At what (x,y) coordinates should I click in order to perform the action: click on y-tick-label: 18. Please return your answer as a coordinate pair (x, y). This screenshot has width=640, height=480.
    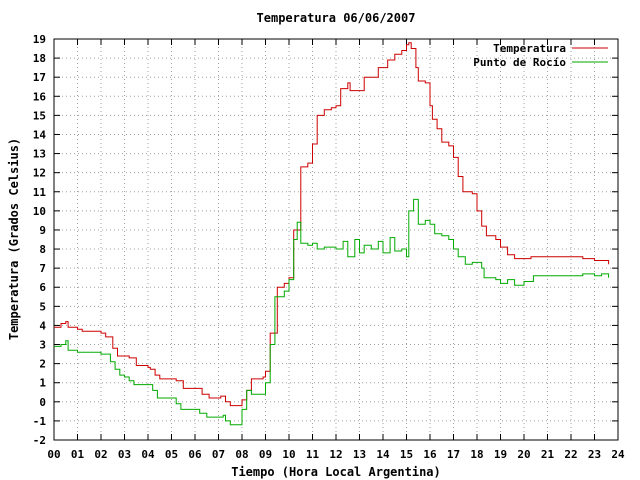
    Looking at the image, I should click on (39, 58).